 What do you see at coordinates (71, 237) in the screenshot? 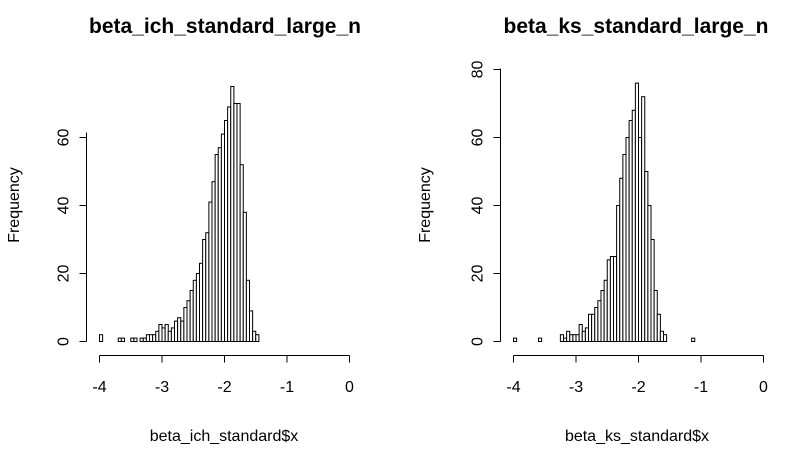
I see `y-axis: 0 20 40 60` at bounding box center [71, 237].